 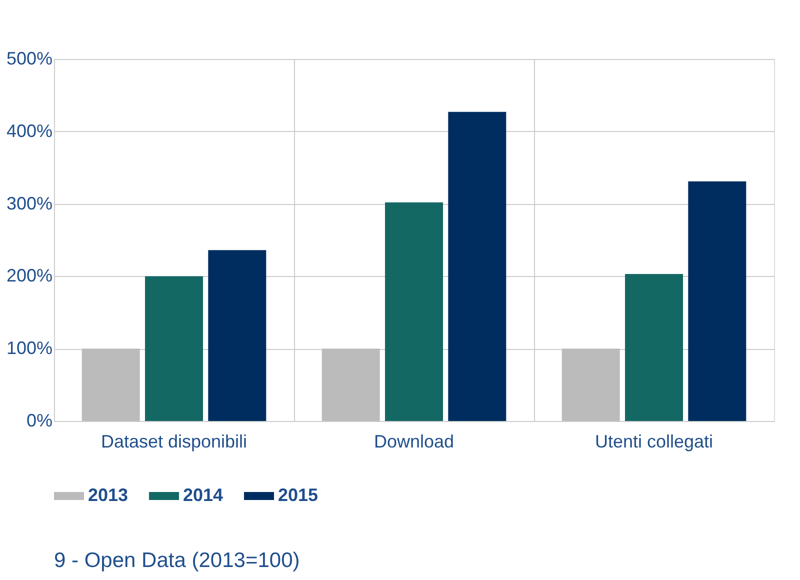 What do you see at coordinates (298, 495) in the screenshot?
I see `legend-label: 2015` at bounding box center [298, 495].